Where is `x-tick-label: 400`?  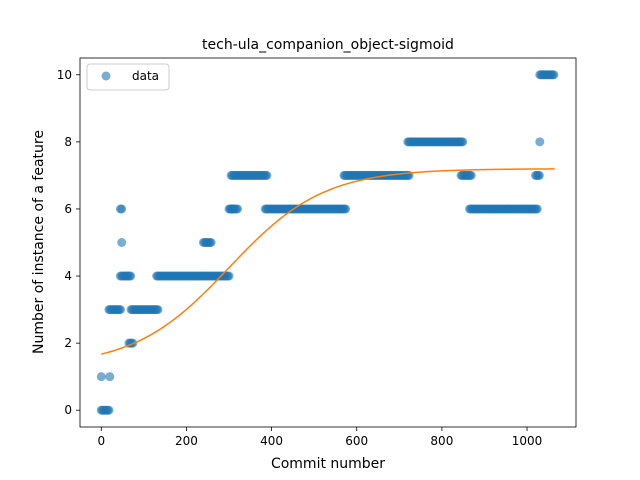
x-tick-label: 400 is located at coordinates (271, 441).